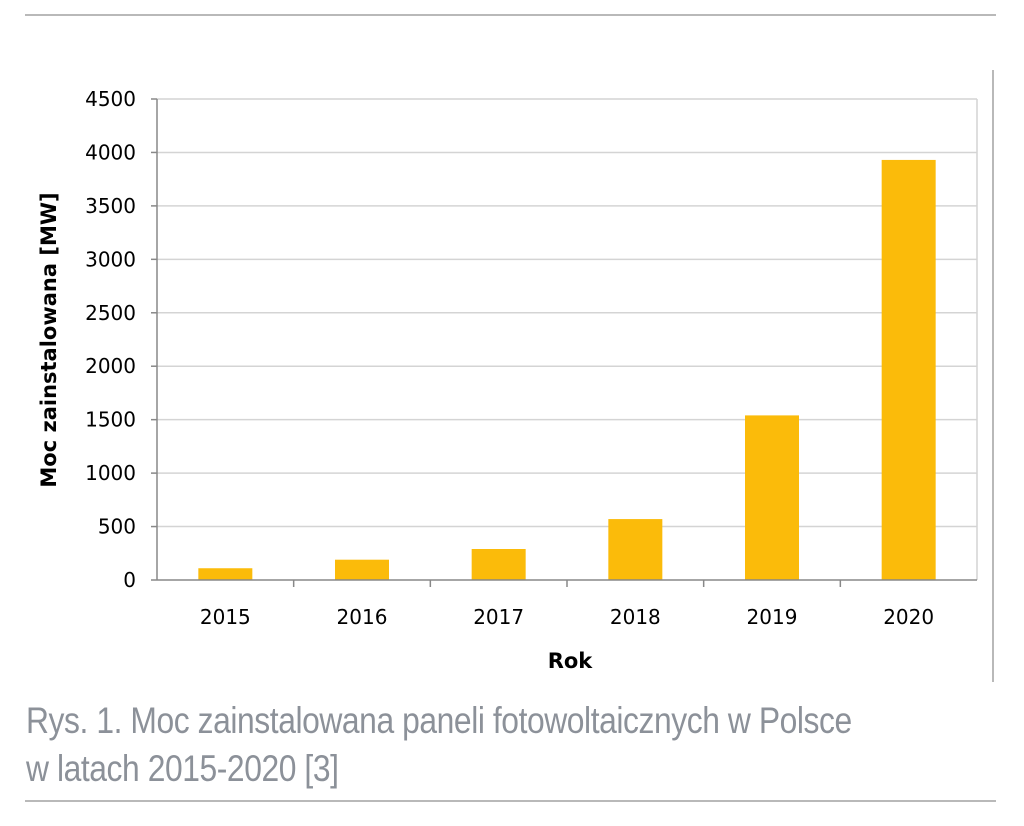  Describe the element at coordinates (110, 206) in the screenshot. I see `y-tick-label: 3500` at that location.